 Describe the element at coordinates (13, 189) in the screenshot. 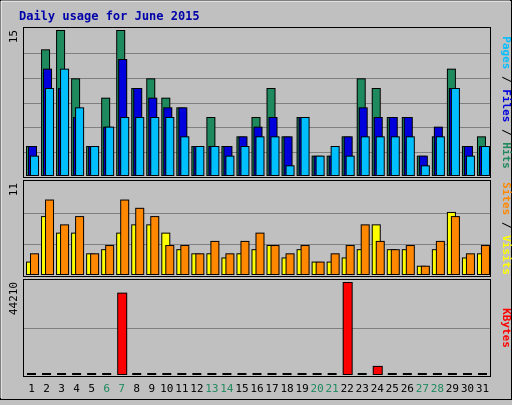

I see `y-max-label-middle: 11` at that location.